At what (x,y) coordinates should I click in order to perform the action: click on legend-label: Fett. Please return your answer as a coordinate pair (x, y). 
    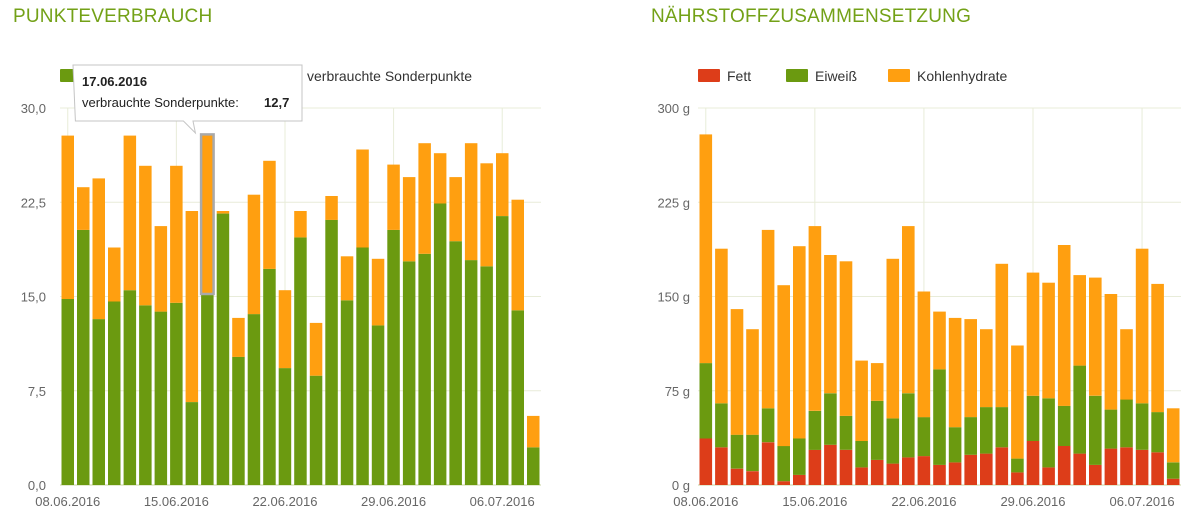
    Looking at the image, I should click on (739, 76).